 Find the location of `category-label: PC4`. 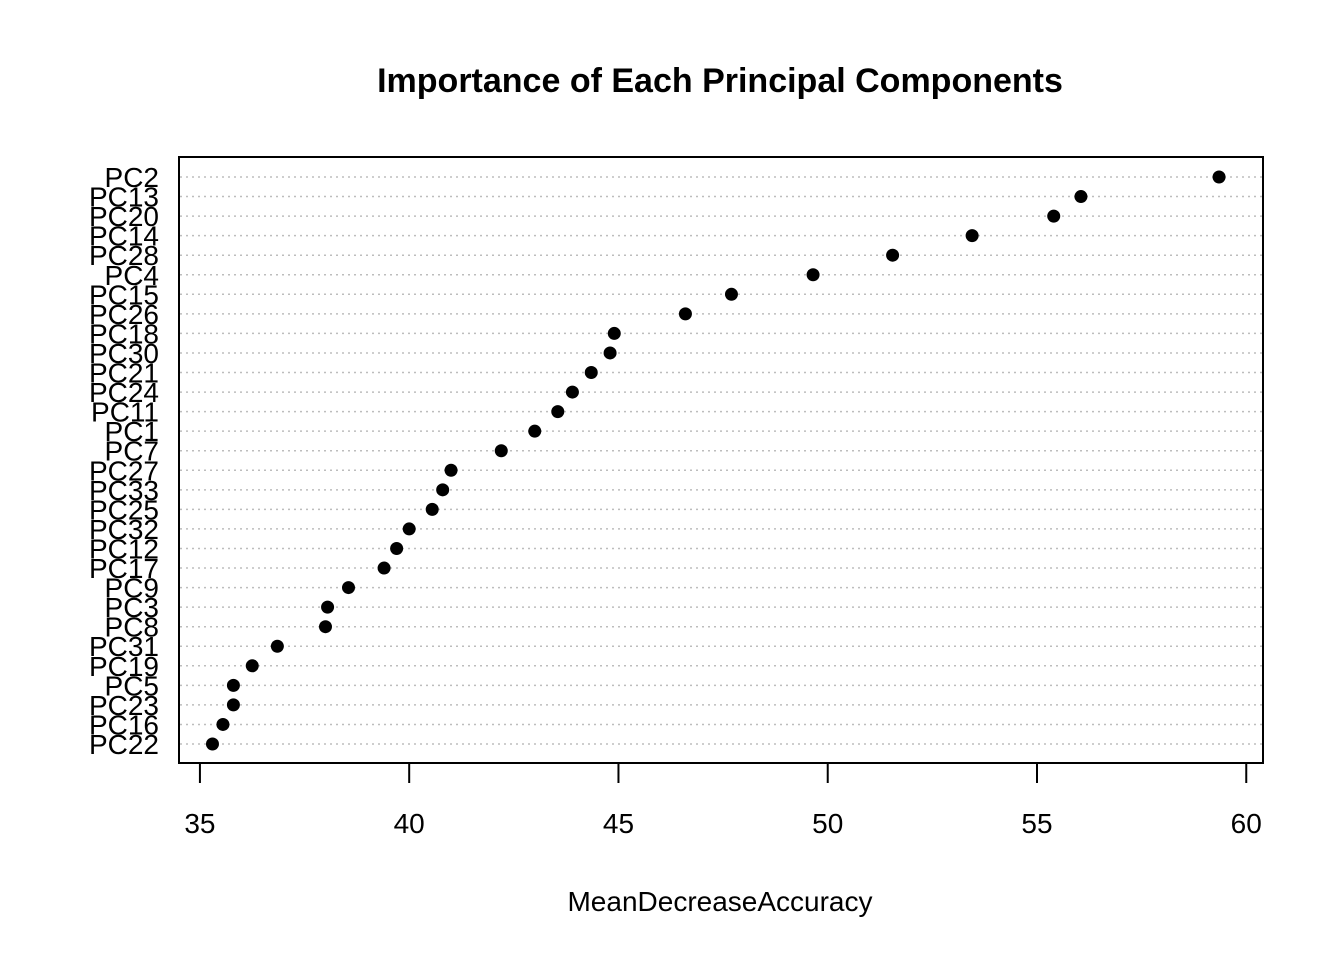

category-label: PC4 is located at coordinates (132, 275).